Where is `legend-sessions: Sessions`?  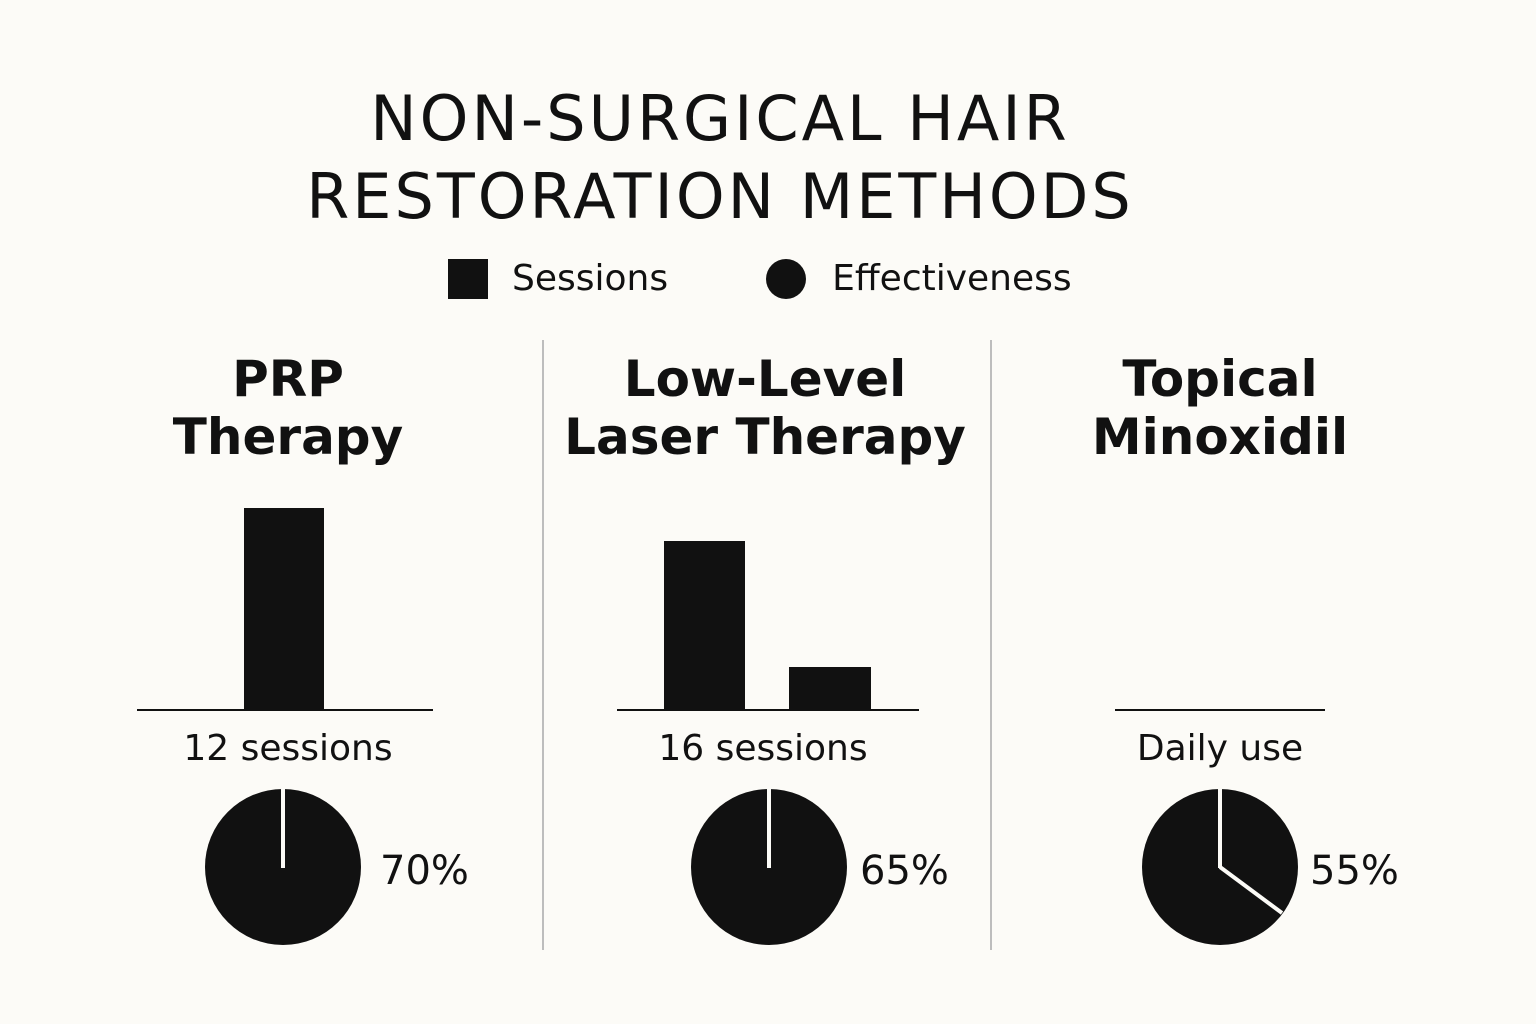 legend-sessions: Sessions is located at coordinates (590, 278).